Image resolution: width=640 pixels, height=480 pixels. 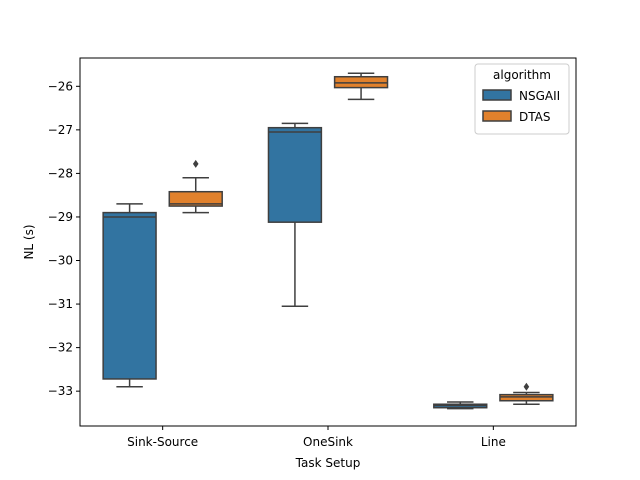 I want to click on box-nsgaii-sink-source, so click(x=129, y=295).